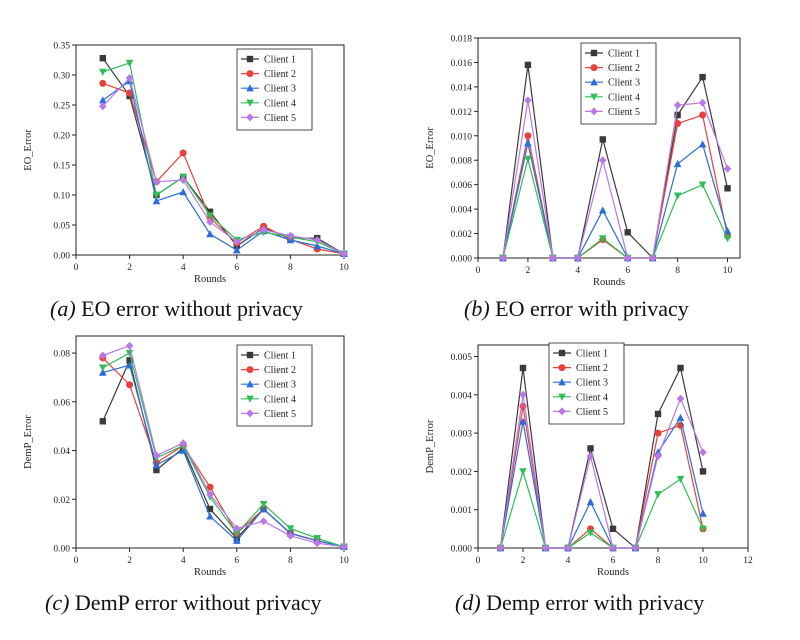 The height and width of the screenshot is (640, 800). Describe the element at coordinates (748, 561) in the screenshot. I see `x-tick-label: 12` at that location.